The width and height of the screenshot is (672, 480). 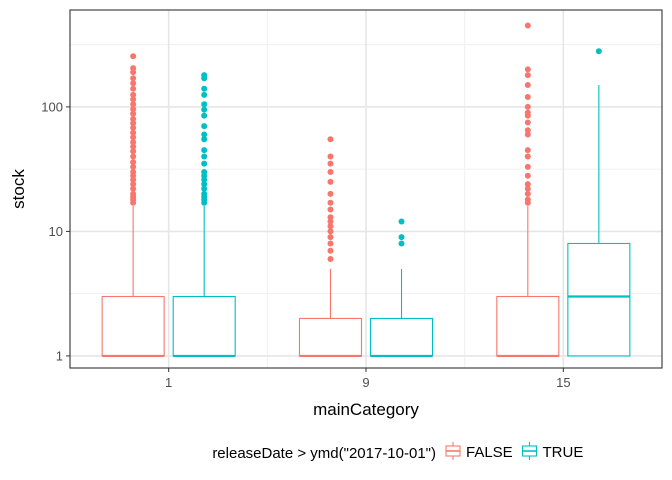 What do you see at coordinates (563, 452) in the screenshot?
I see `legend-label: TRUE` at bounding box center [563, 452].